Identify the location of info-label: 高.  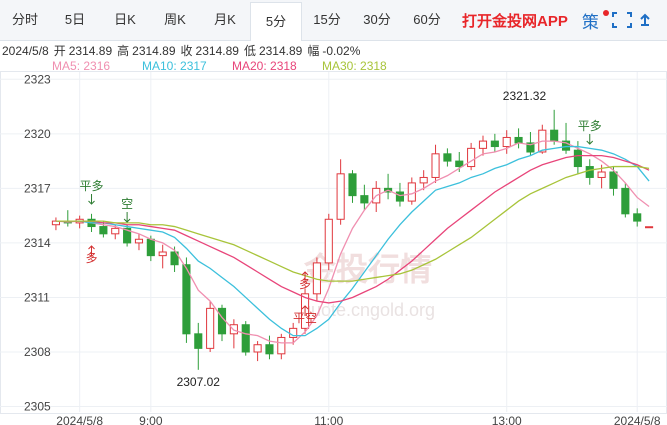
(123, 51).